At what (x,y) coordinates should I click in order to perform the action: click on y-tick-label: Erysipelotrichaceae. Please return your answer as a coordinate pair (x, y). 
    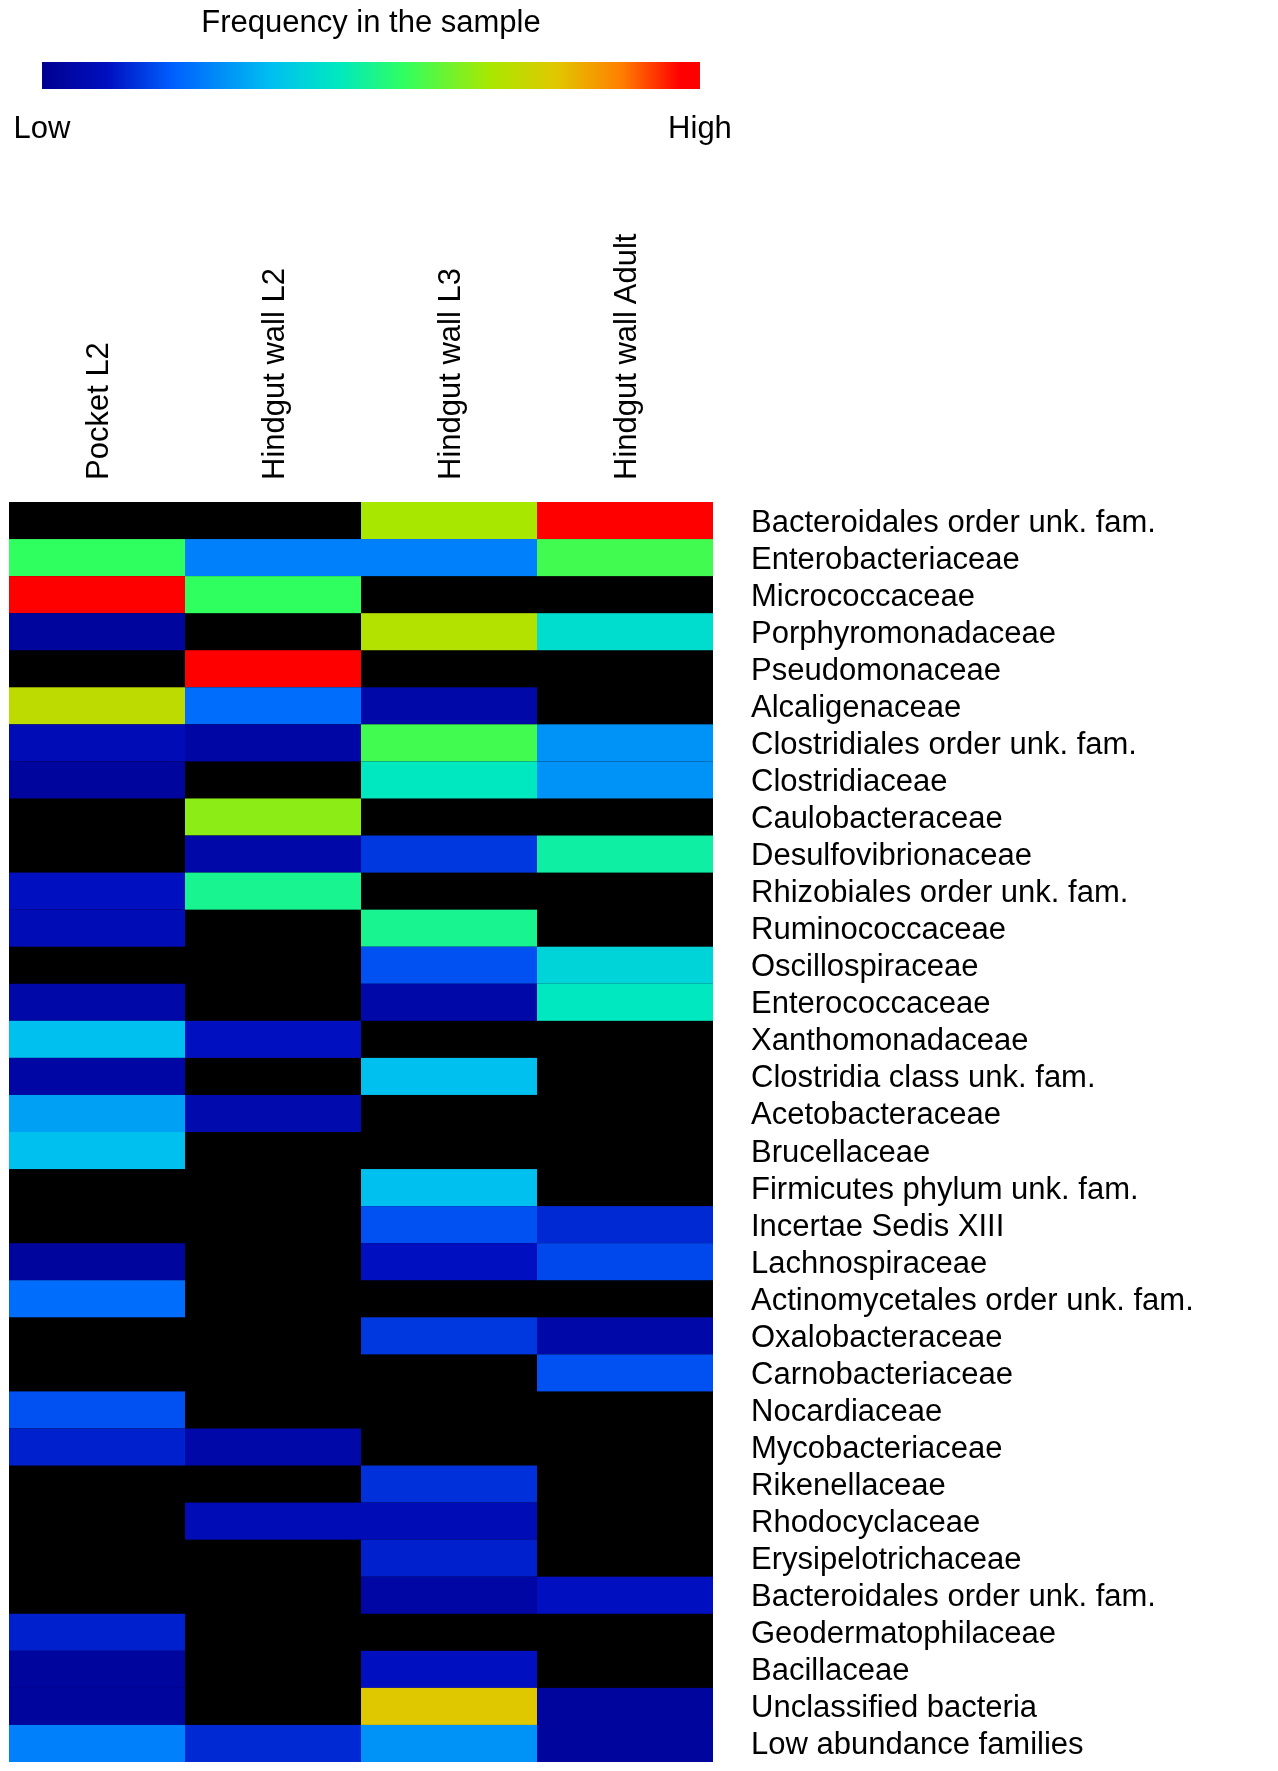
    Looking at the image, I should click on (886, 1559).